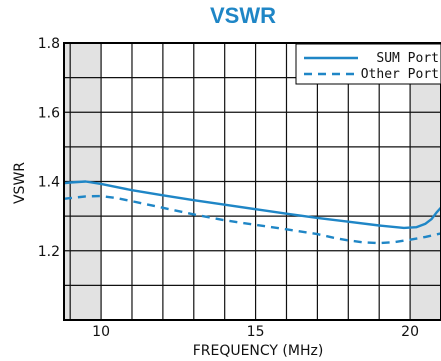 Image resolution: width=441 pixels, height=361 pixels. I want to click on series-line-sum-port, so click(252, 205).